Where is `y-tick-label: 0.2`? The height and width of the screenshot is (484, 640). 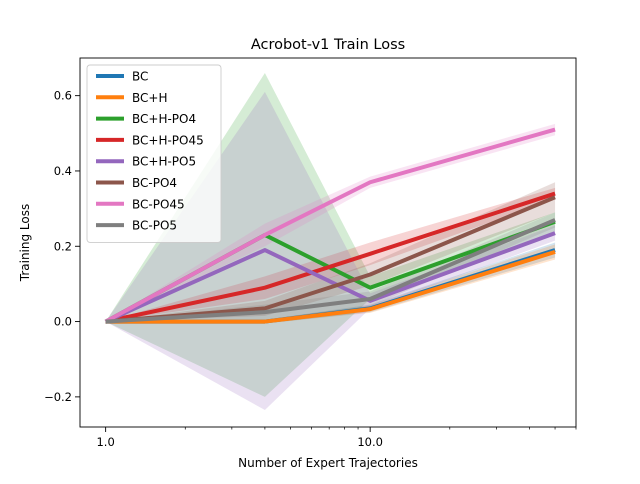
y-tick-label: 0.2 is located at coordinates (63, 246).